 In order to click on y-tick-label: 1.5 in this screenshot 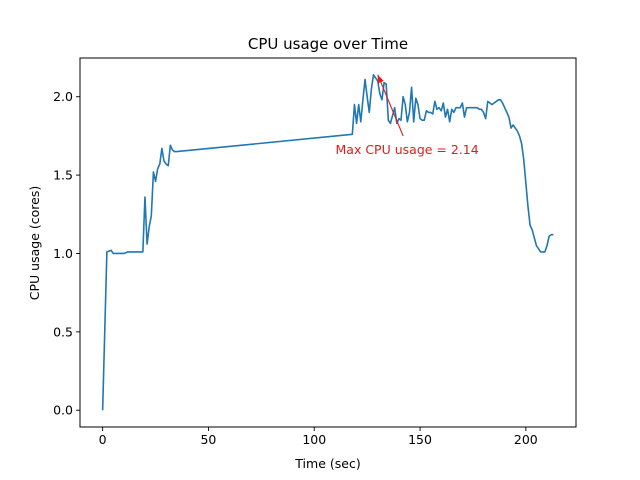, I will do `click(63, 175)`.